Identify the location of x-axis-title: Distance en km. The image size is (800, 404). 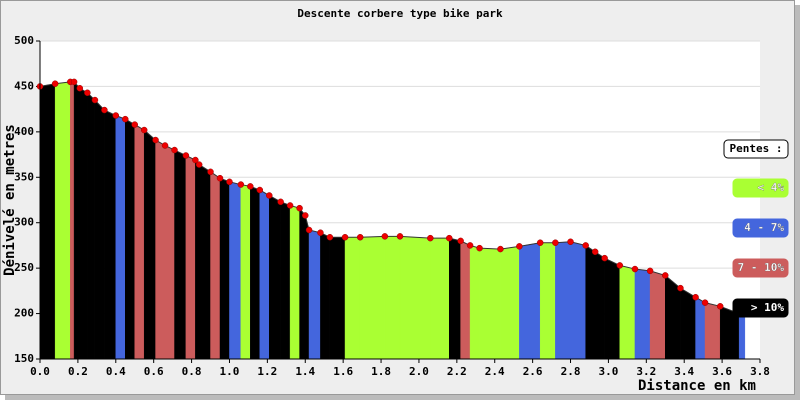
(697, 386).